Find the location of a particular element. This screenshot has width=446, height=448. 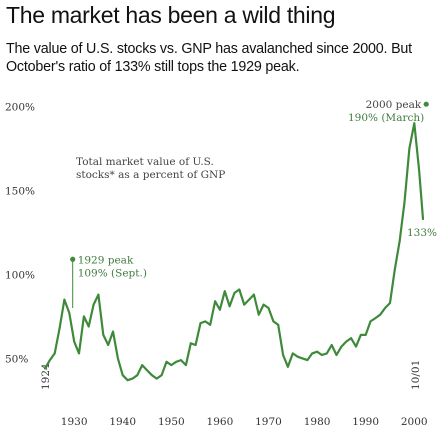

data-point-1927 is located at coordinates (59, 328).